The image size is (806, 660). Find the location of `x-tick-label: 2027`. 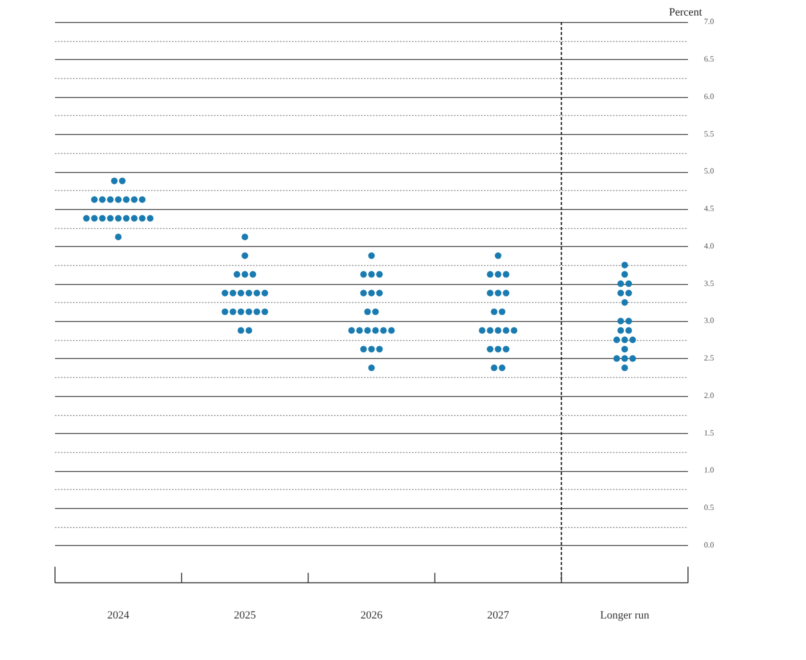

x-tick-label: 2027 is located at coordinates (498, 615).